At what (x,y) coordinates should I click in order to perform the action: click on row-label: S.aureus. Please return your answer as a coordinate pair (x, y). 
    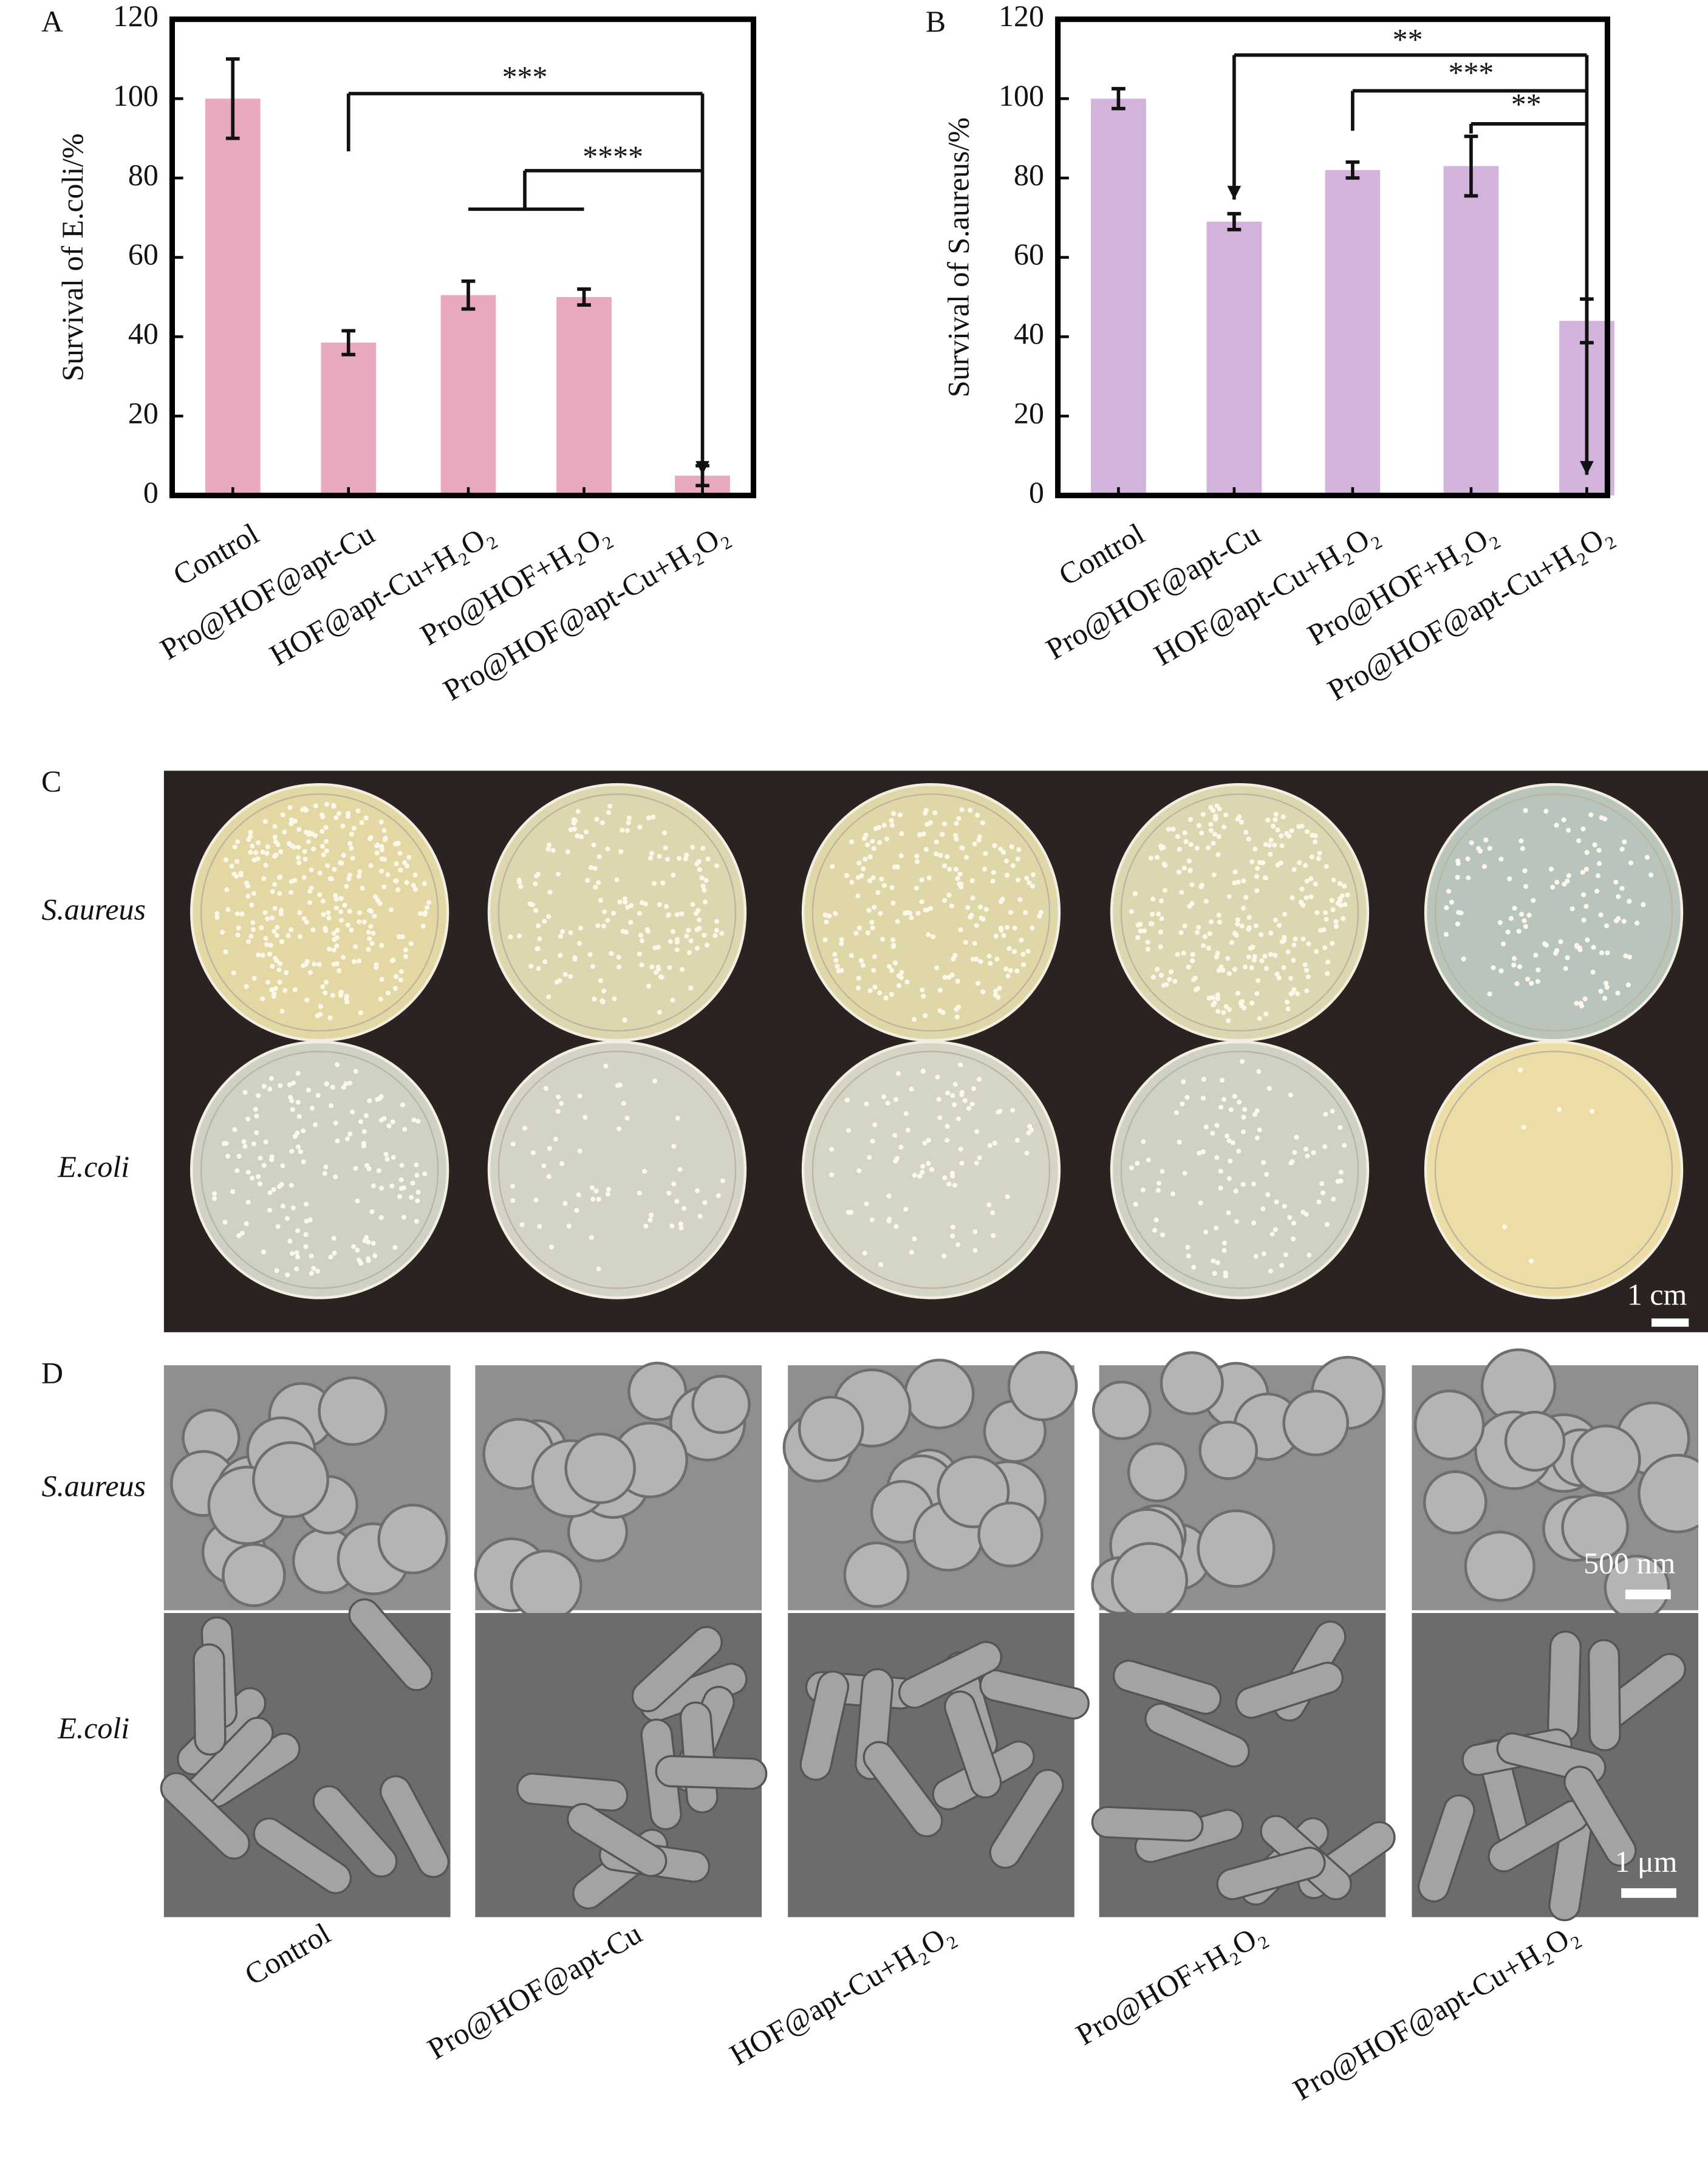
    Looking at the image, I should click on (94, 1486).